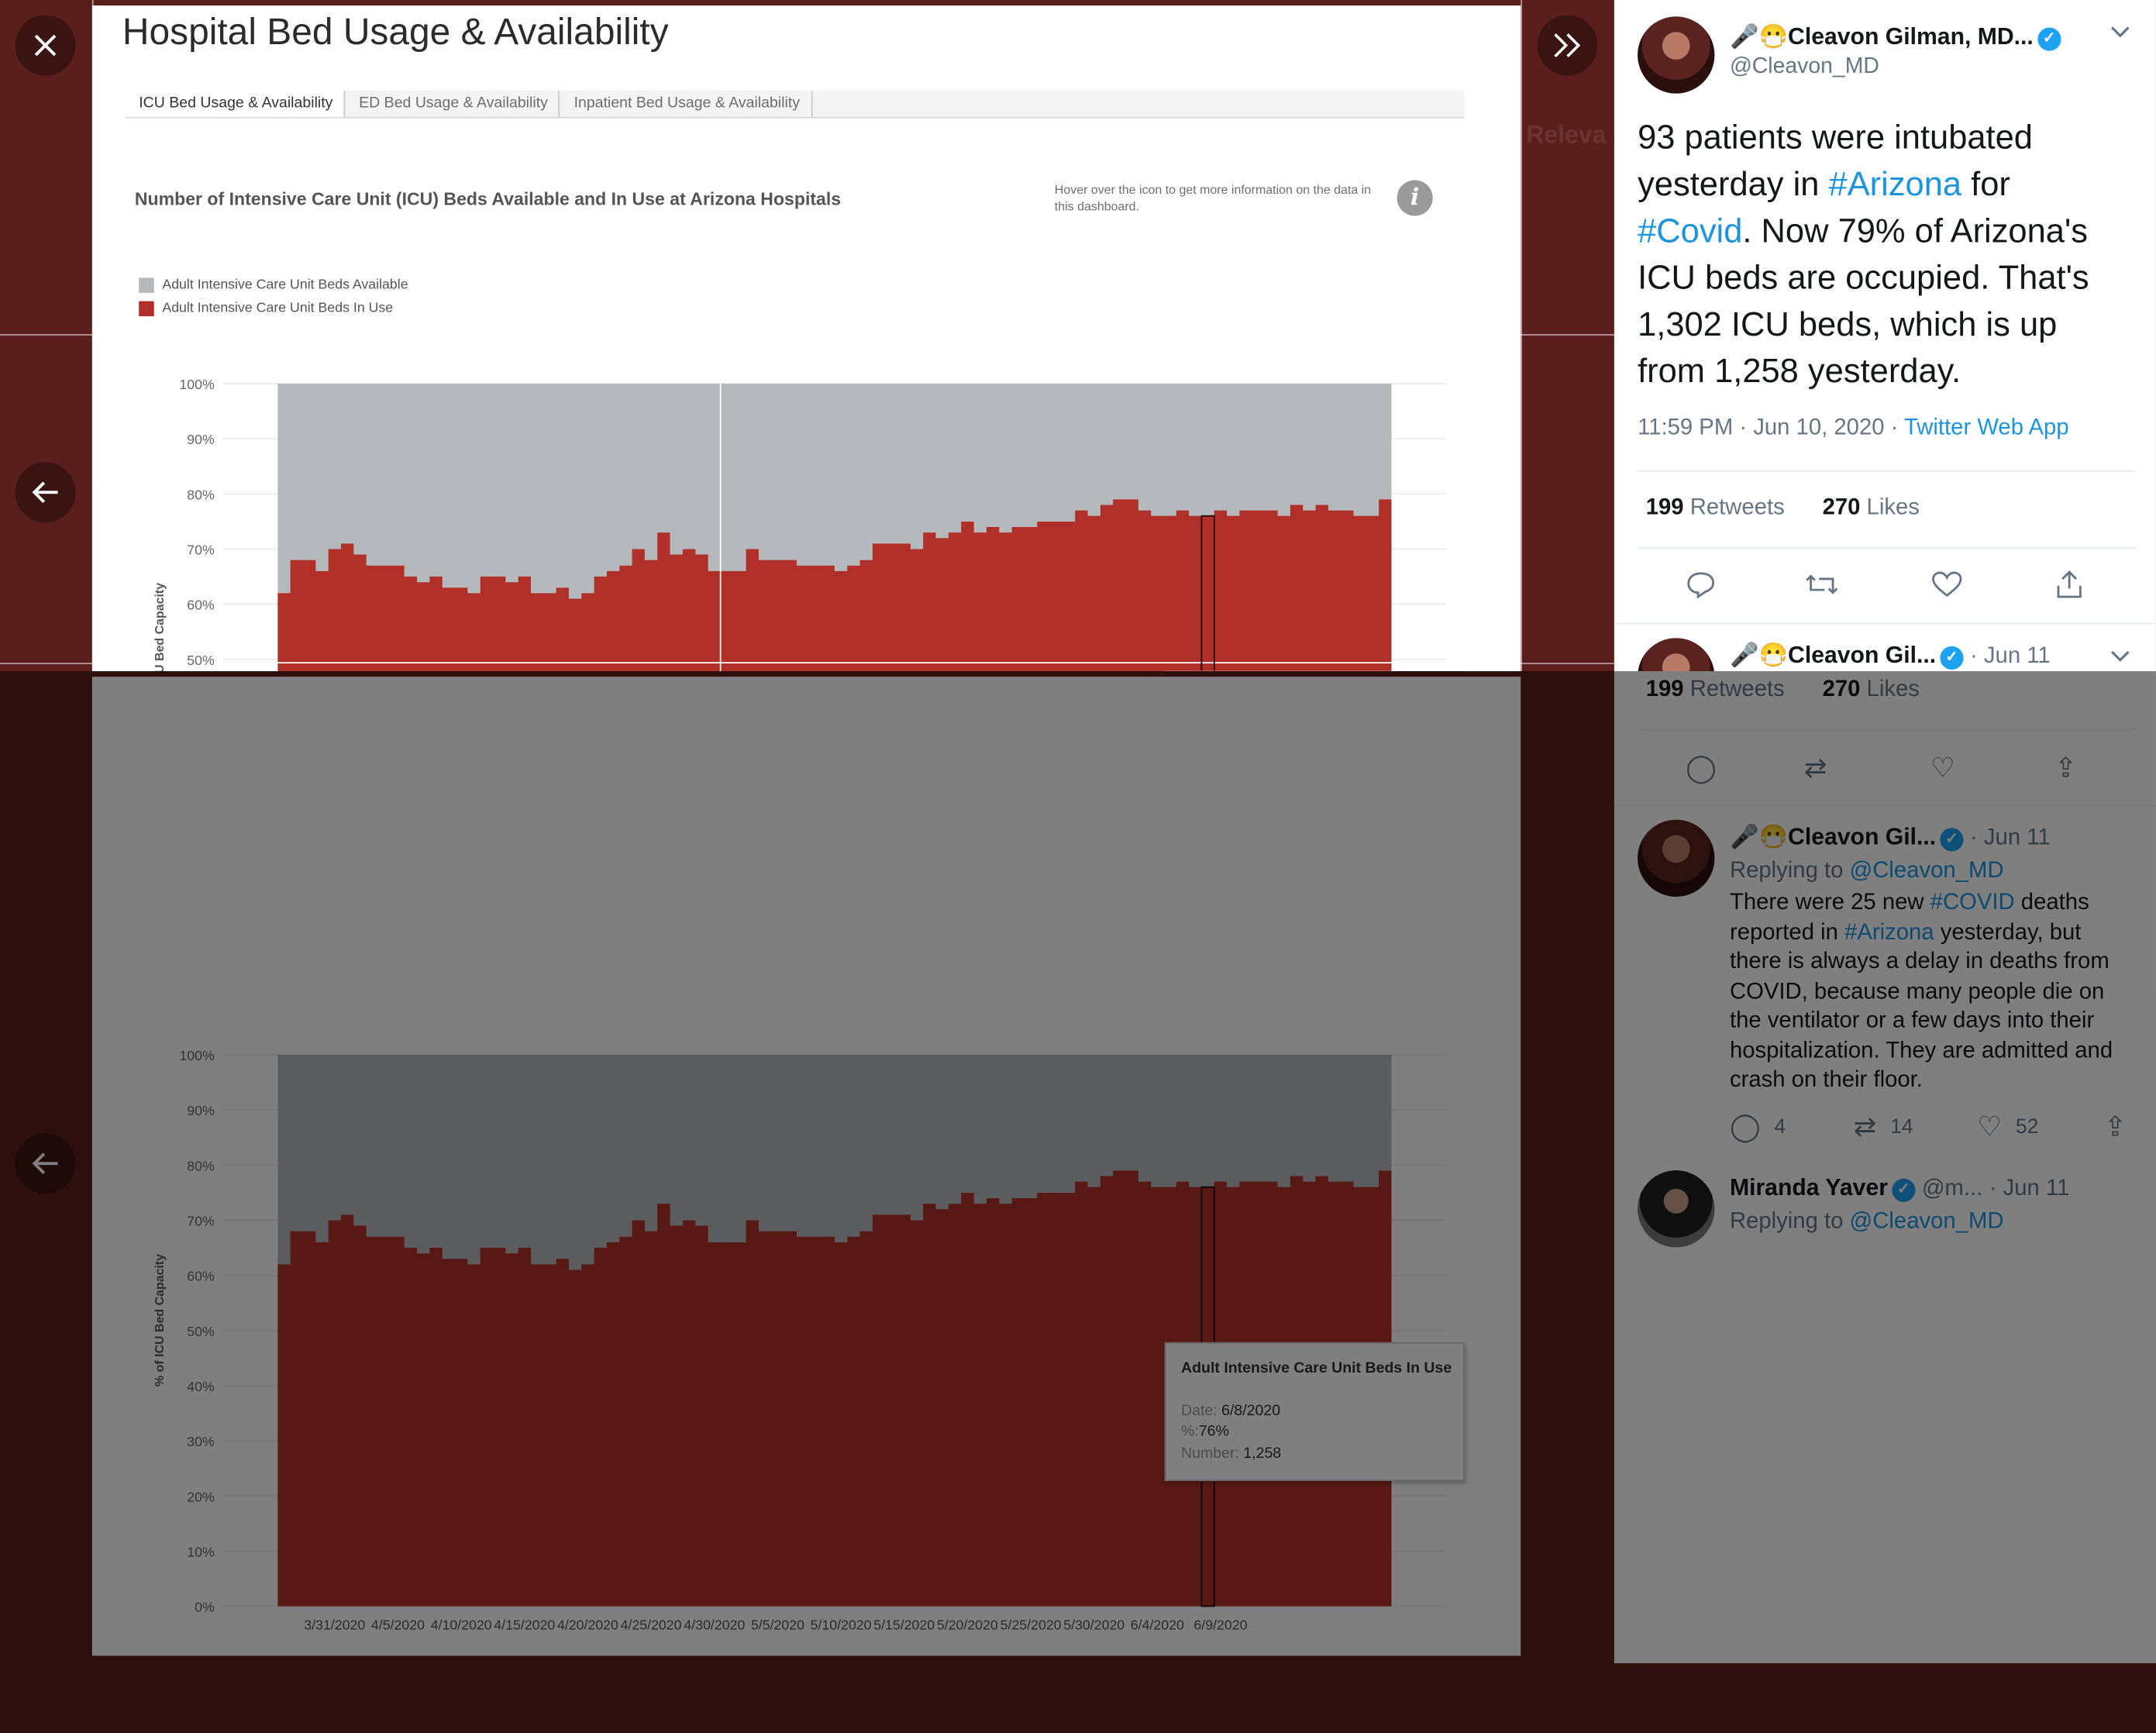  I want to click on source-app-link: Twitter Web App, so click(1986, 427).